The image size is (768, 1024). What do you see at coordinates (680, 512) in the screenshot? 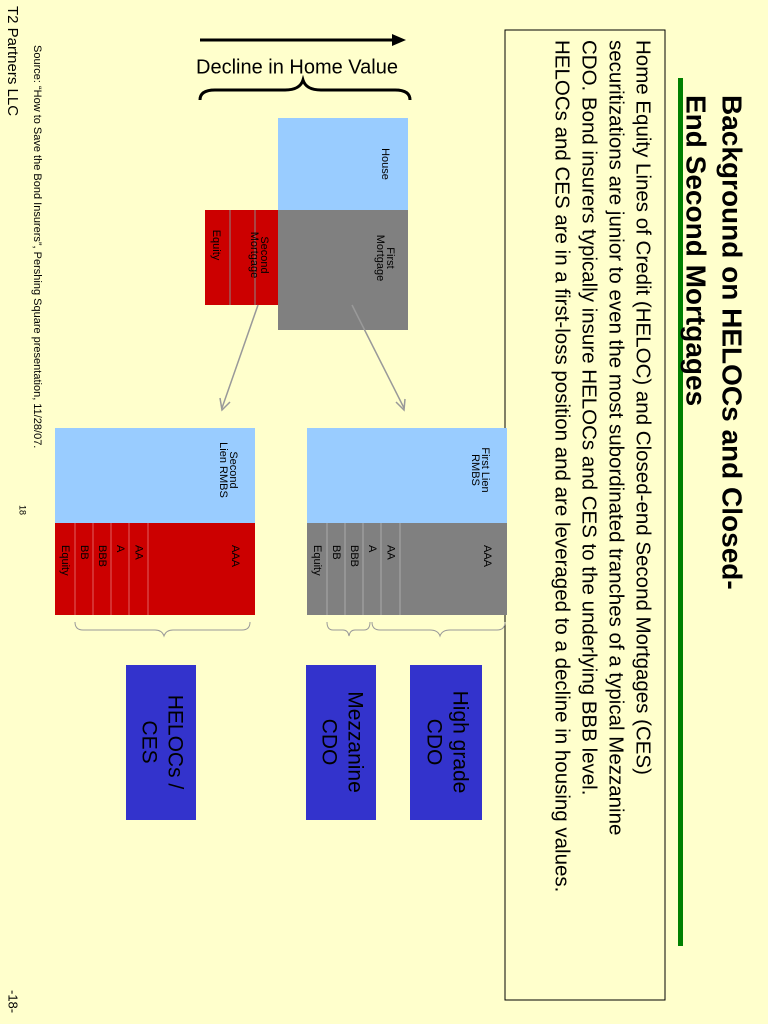
I see `title-rule` at bounding box center [680, 512].